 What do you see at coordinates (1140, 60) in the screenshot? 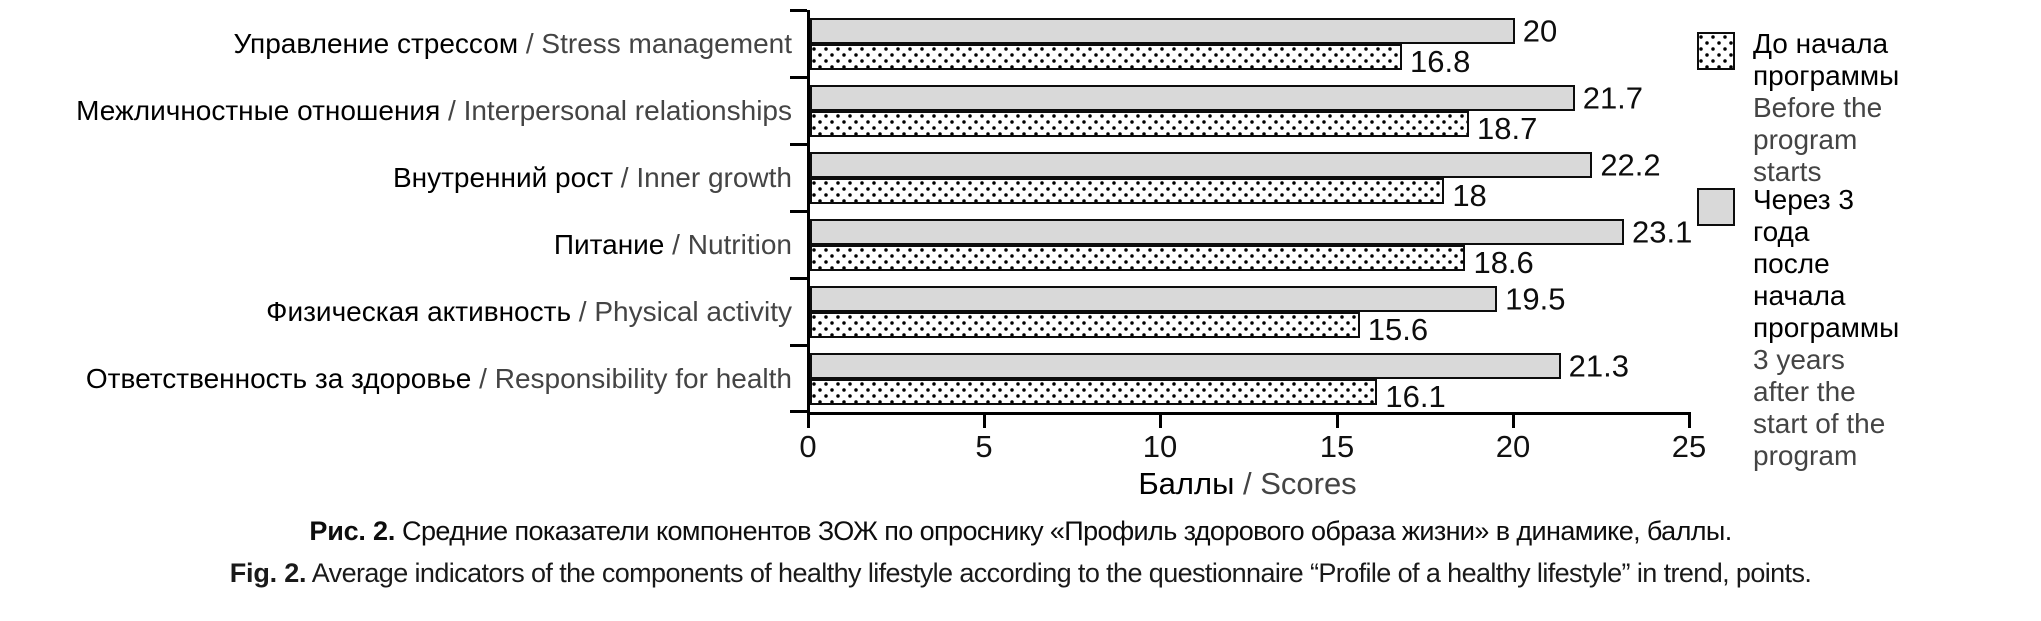
I see `bar-before-stress-management: 16.8` at bounding box center [1140, 60].